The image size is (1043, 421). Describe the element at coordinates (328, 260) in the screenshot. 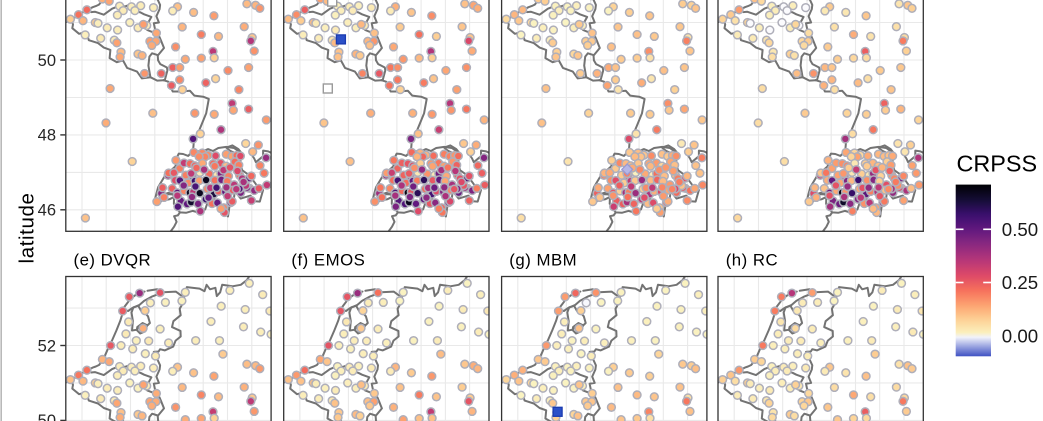

I see `svg-text: (f) EMOS` at that location.